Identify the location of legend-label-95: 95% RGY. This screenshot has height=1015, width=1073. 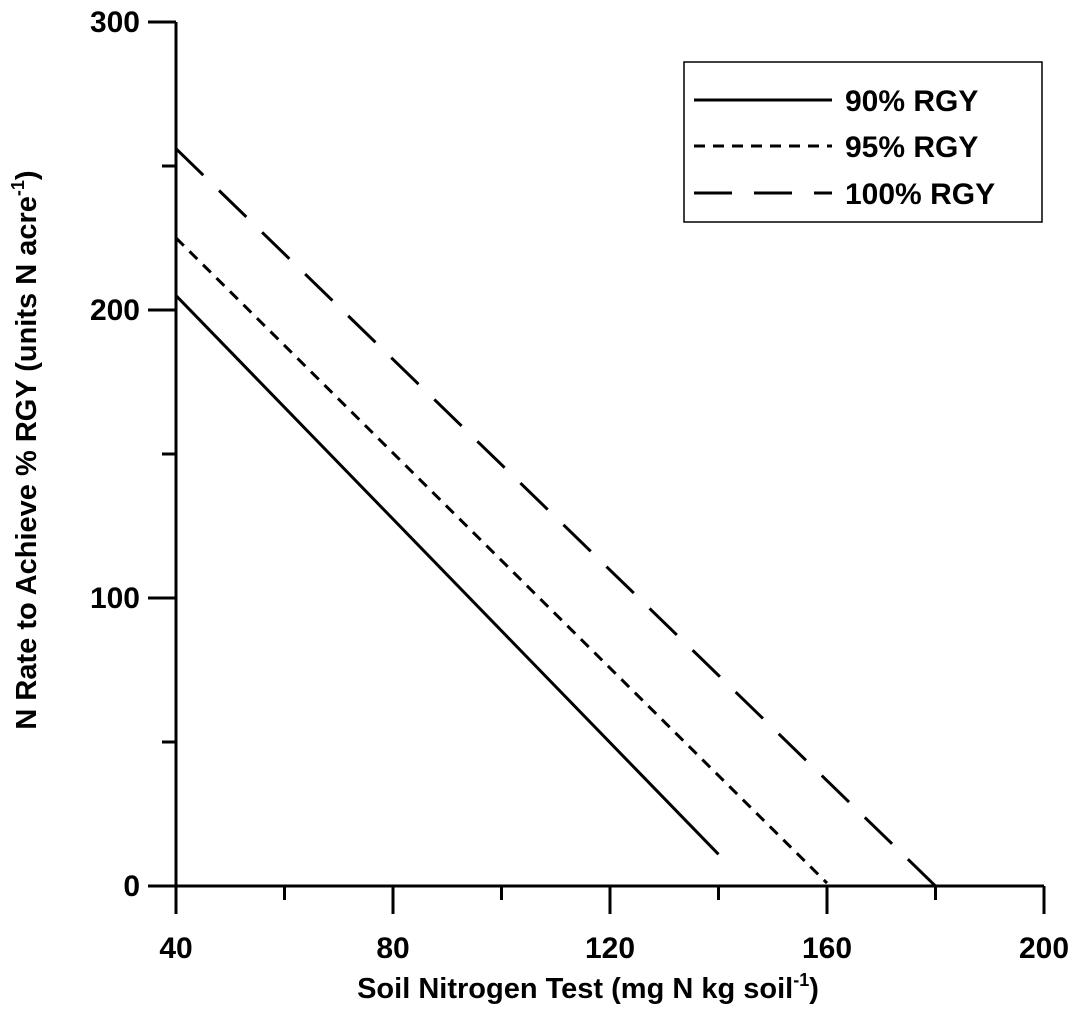
(911, 147).